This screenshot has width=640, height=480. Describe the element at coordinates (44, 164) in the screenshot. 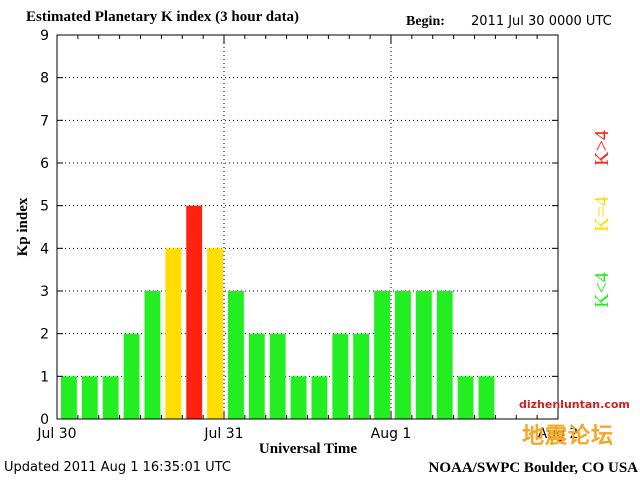

I see `y-tick-label: 6` at that location.